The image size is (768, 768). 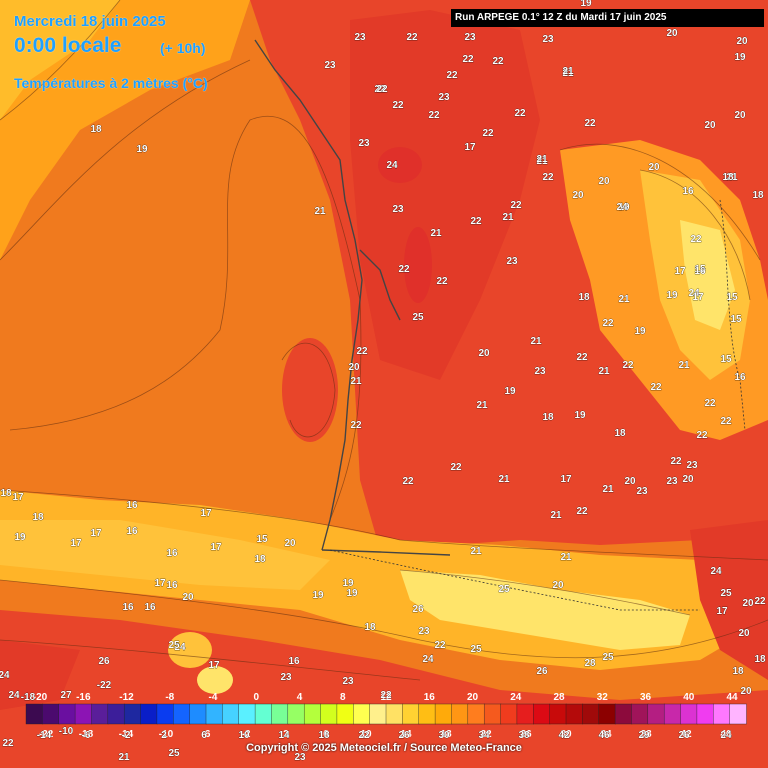 What do you see at coordinates (86, 735) in the screenshot?
I see `temperature-value-label: -6` at bounding box center [86, 735].